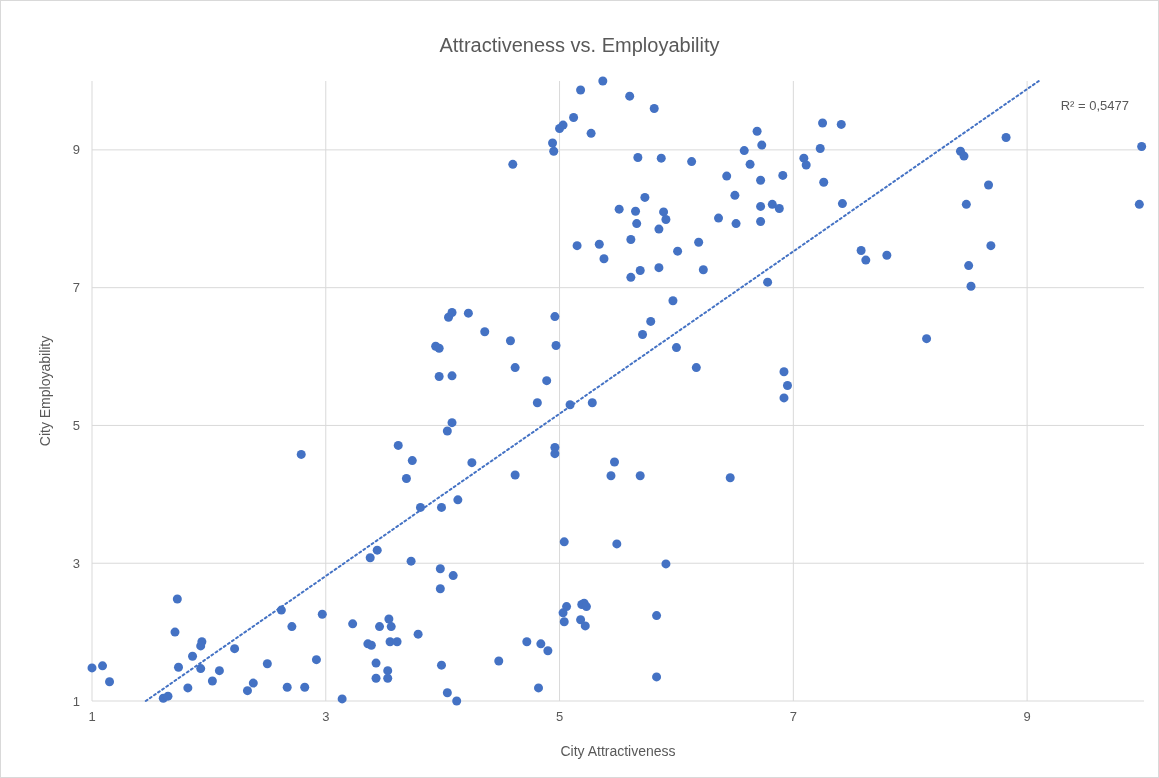 The image size is (1159, 778). Describe the element at coordinates (76, 288) in the screenshot. I see `y-tick-label: 7` at that location.